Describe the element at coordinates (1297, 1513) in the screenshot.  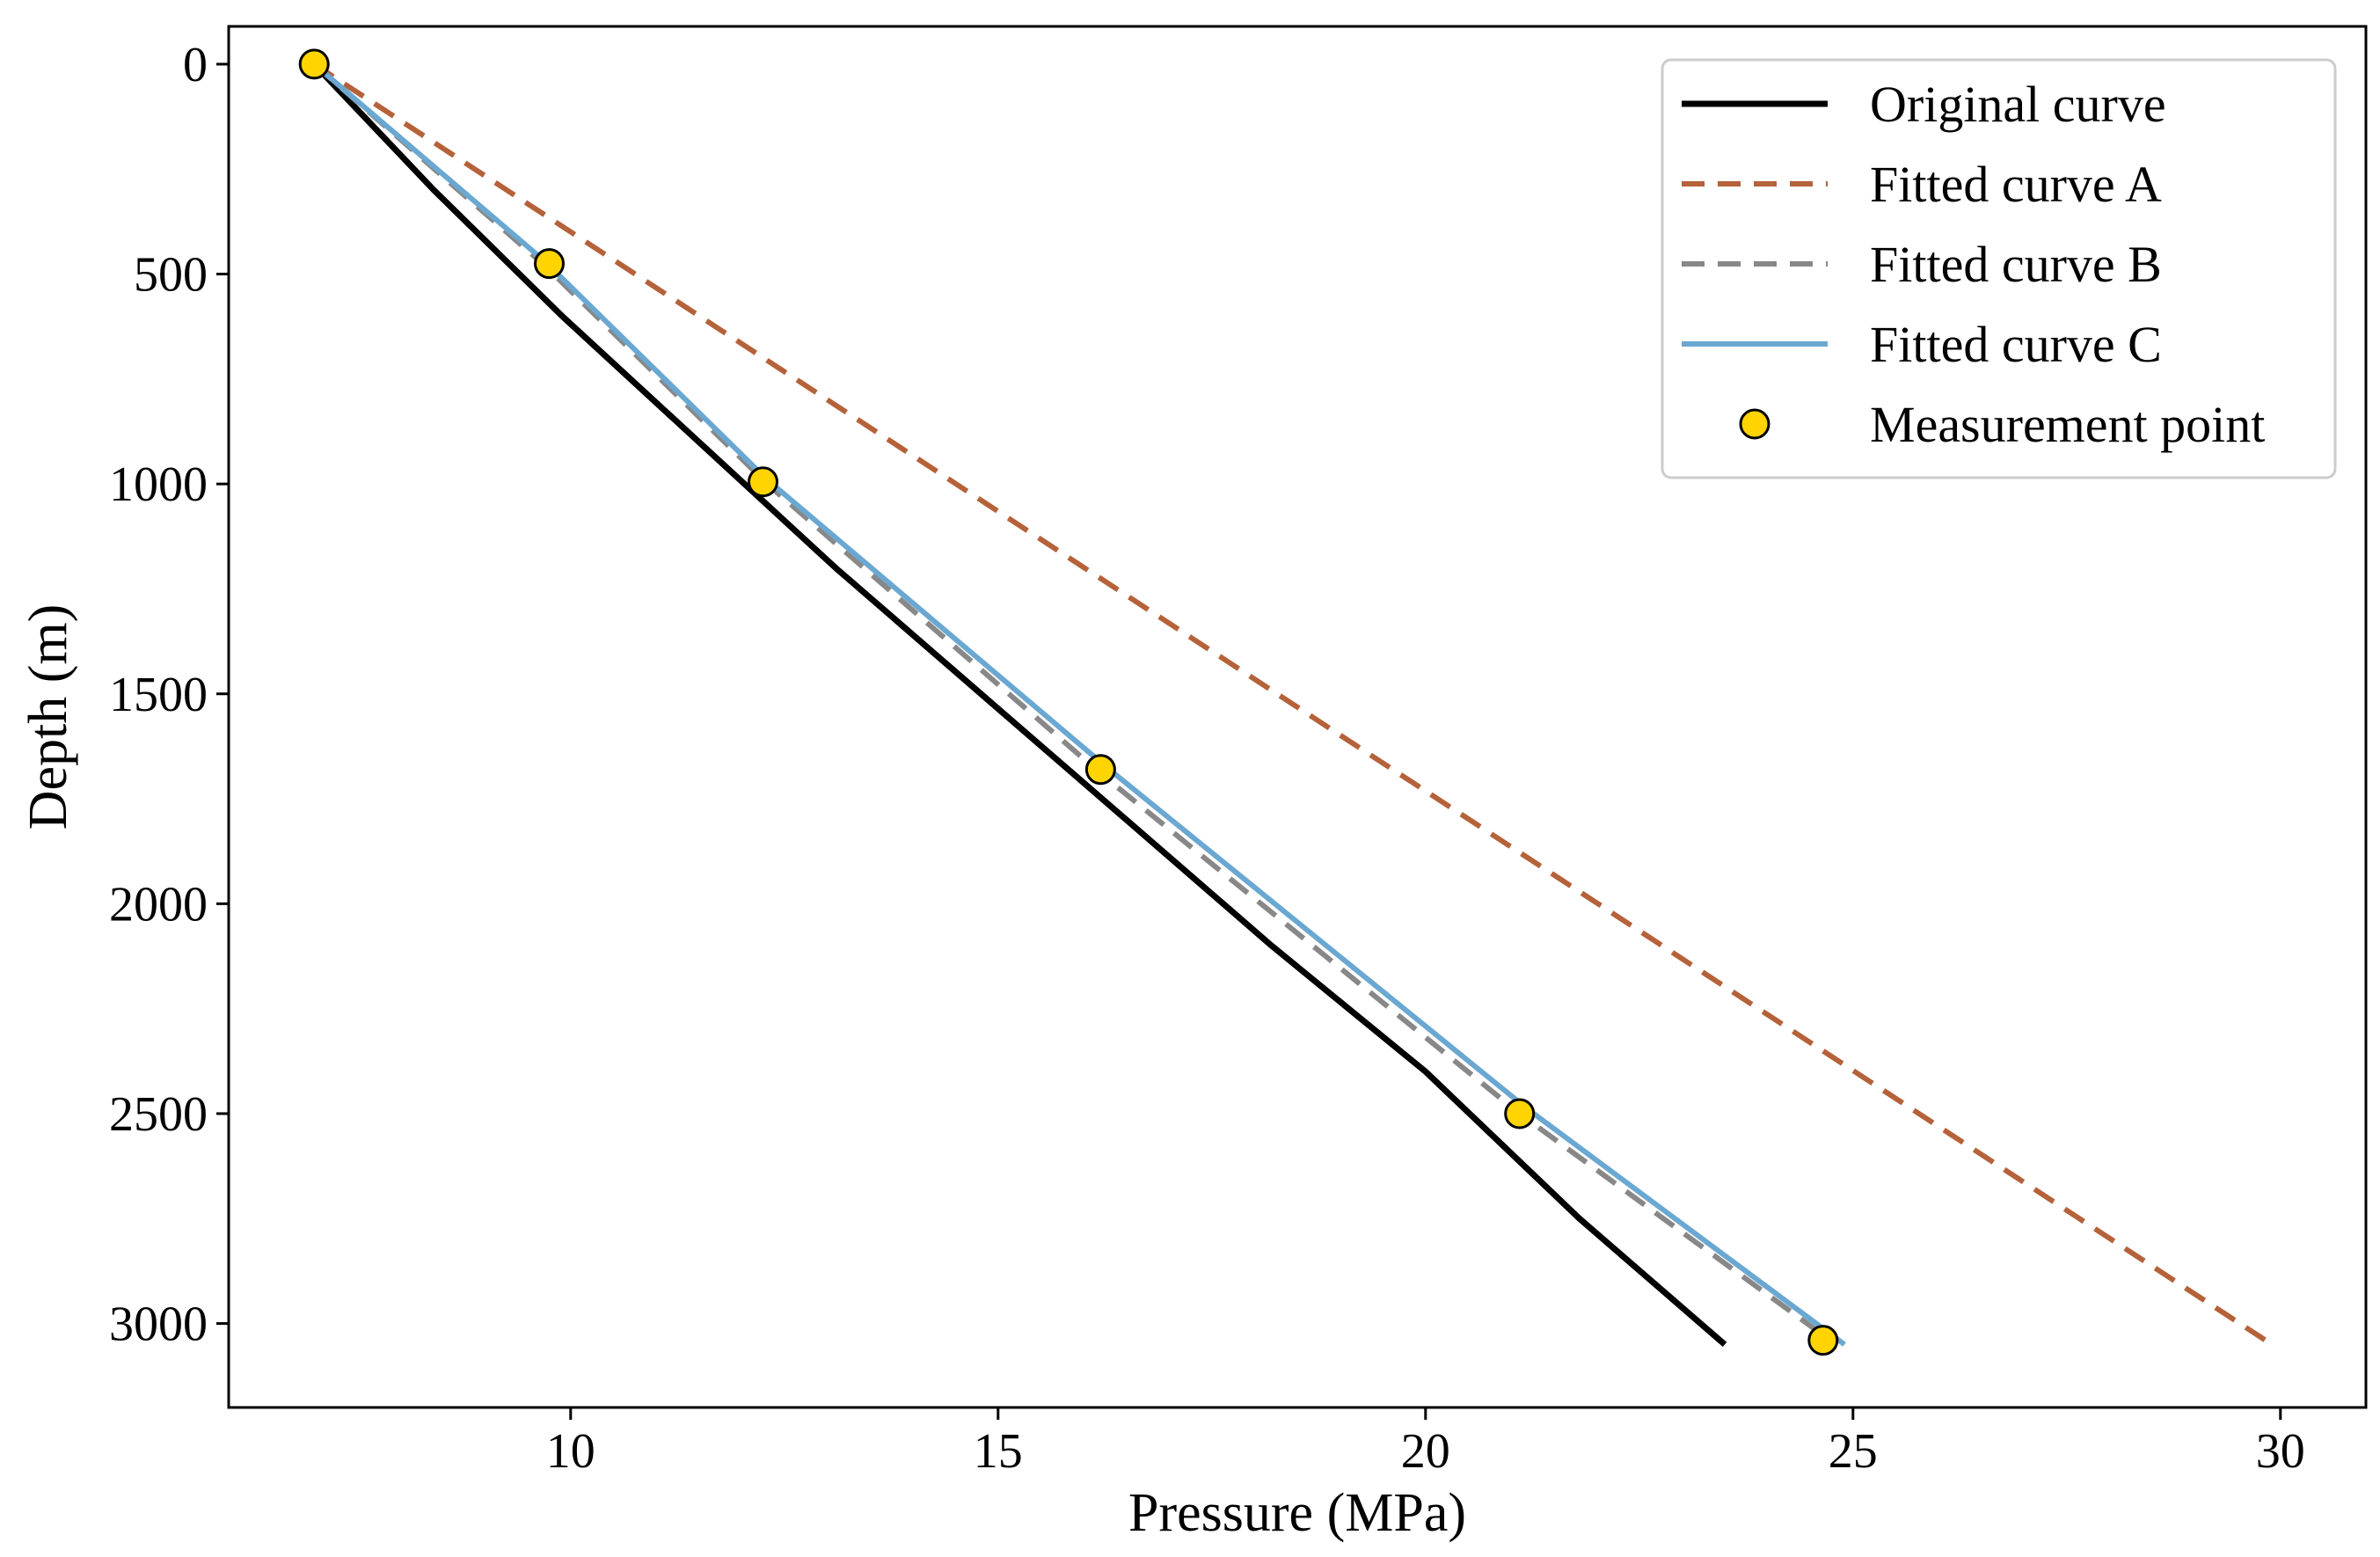
I see `x-axis-label: Pressure (MPa)` at that location.